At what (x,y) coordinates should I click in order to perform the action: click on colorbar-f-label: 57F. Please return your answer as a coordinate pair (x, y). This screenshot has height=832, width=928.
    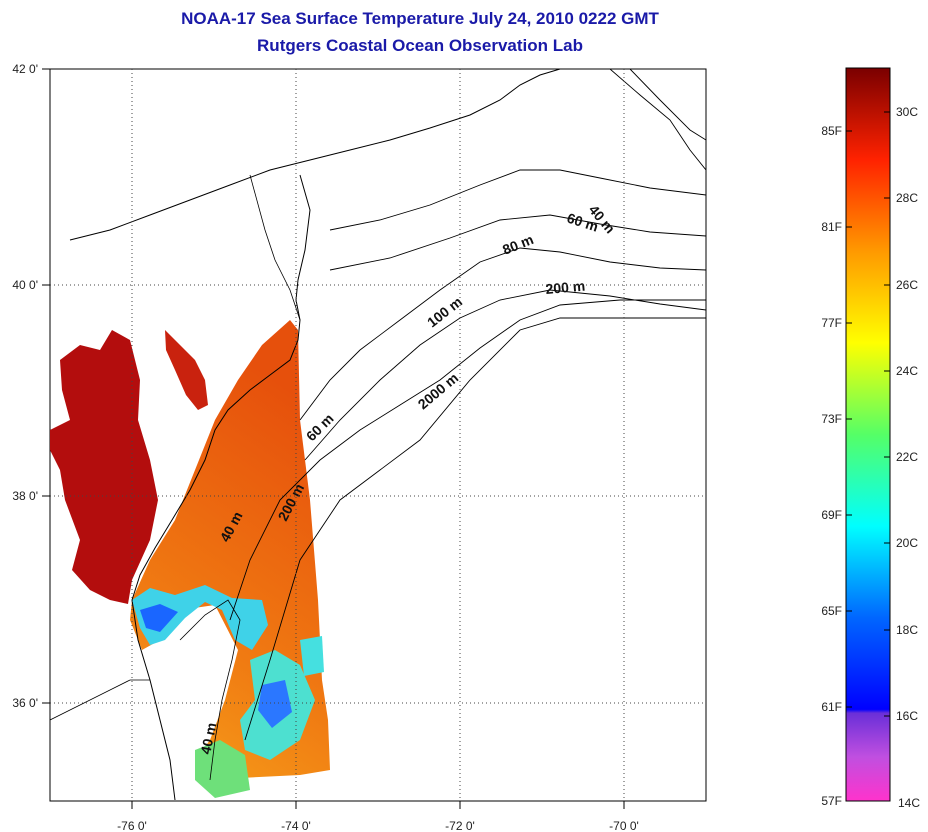
    Looking at the image, I should click on (831, 801).